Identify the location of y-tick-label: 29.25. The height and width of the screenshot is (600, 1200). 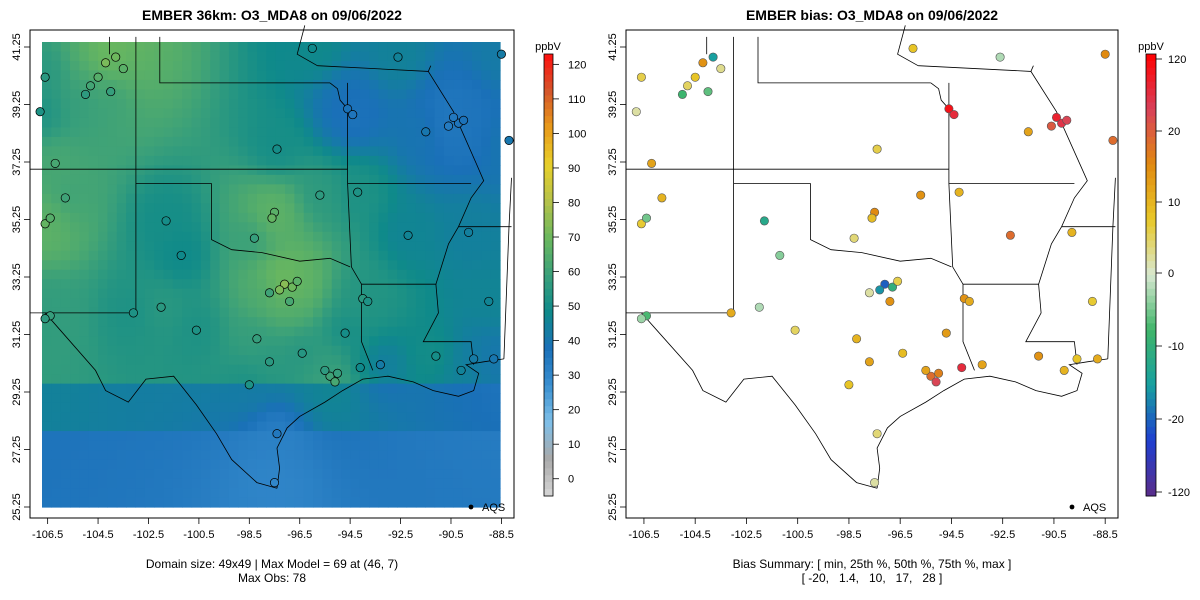
(17, 392).